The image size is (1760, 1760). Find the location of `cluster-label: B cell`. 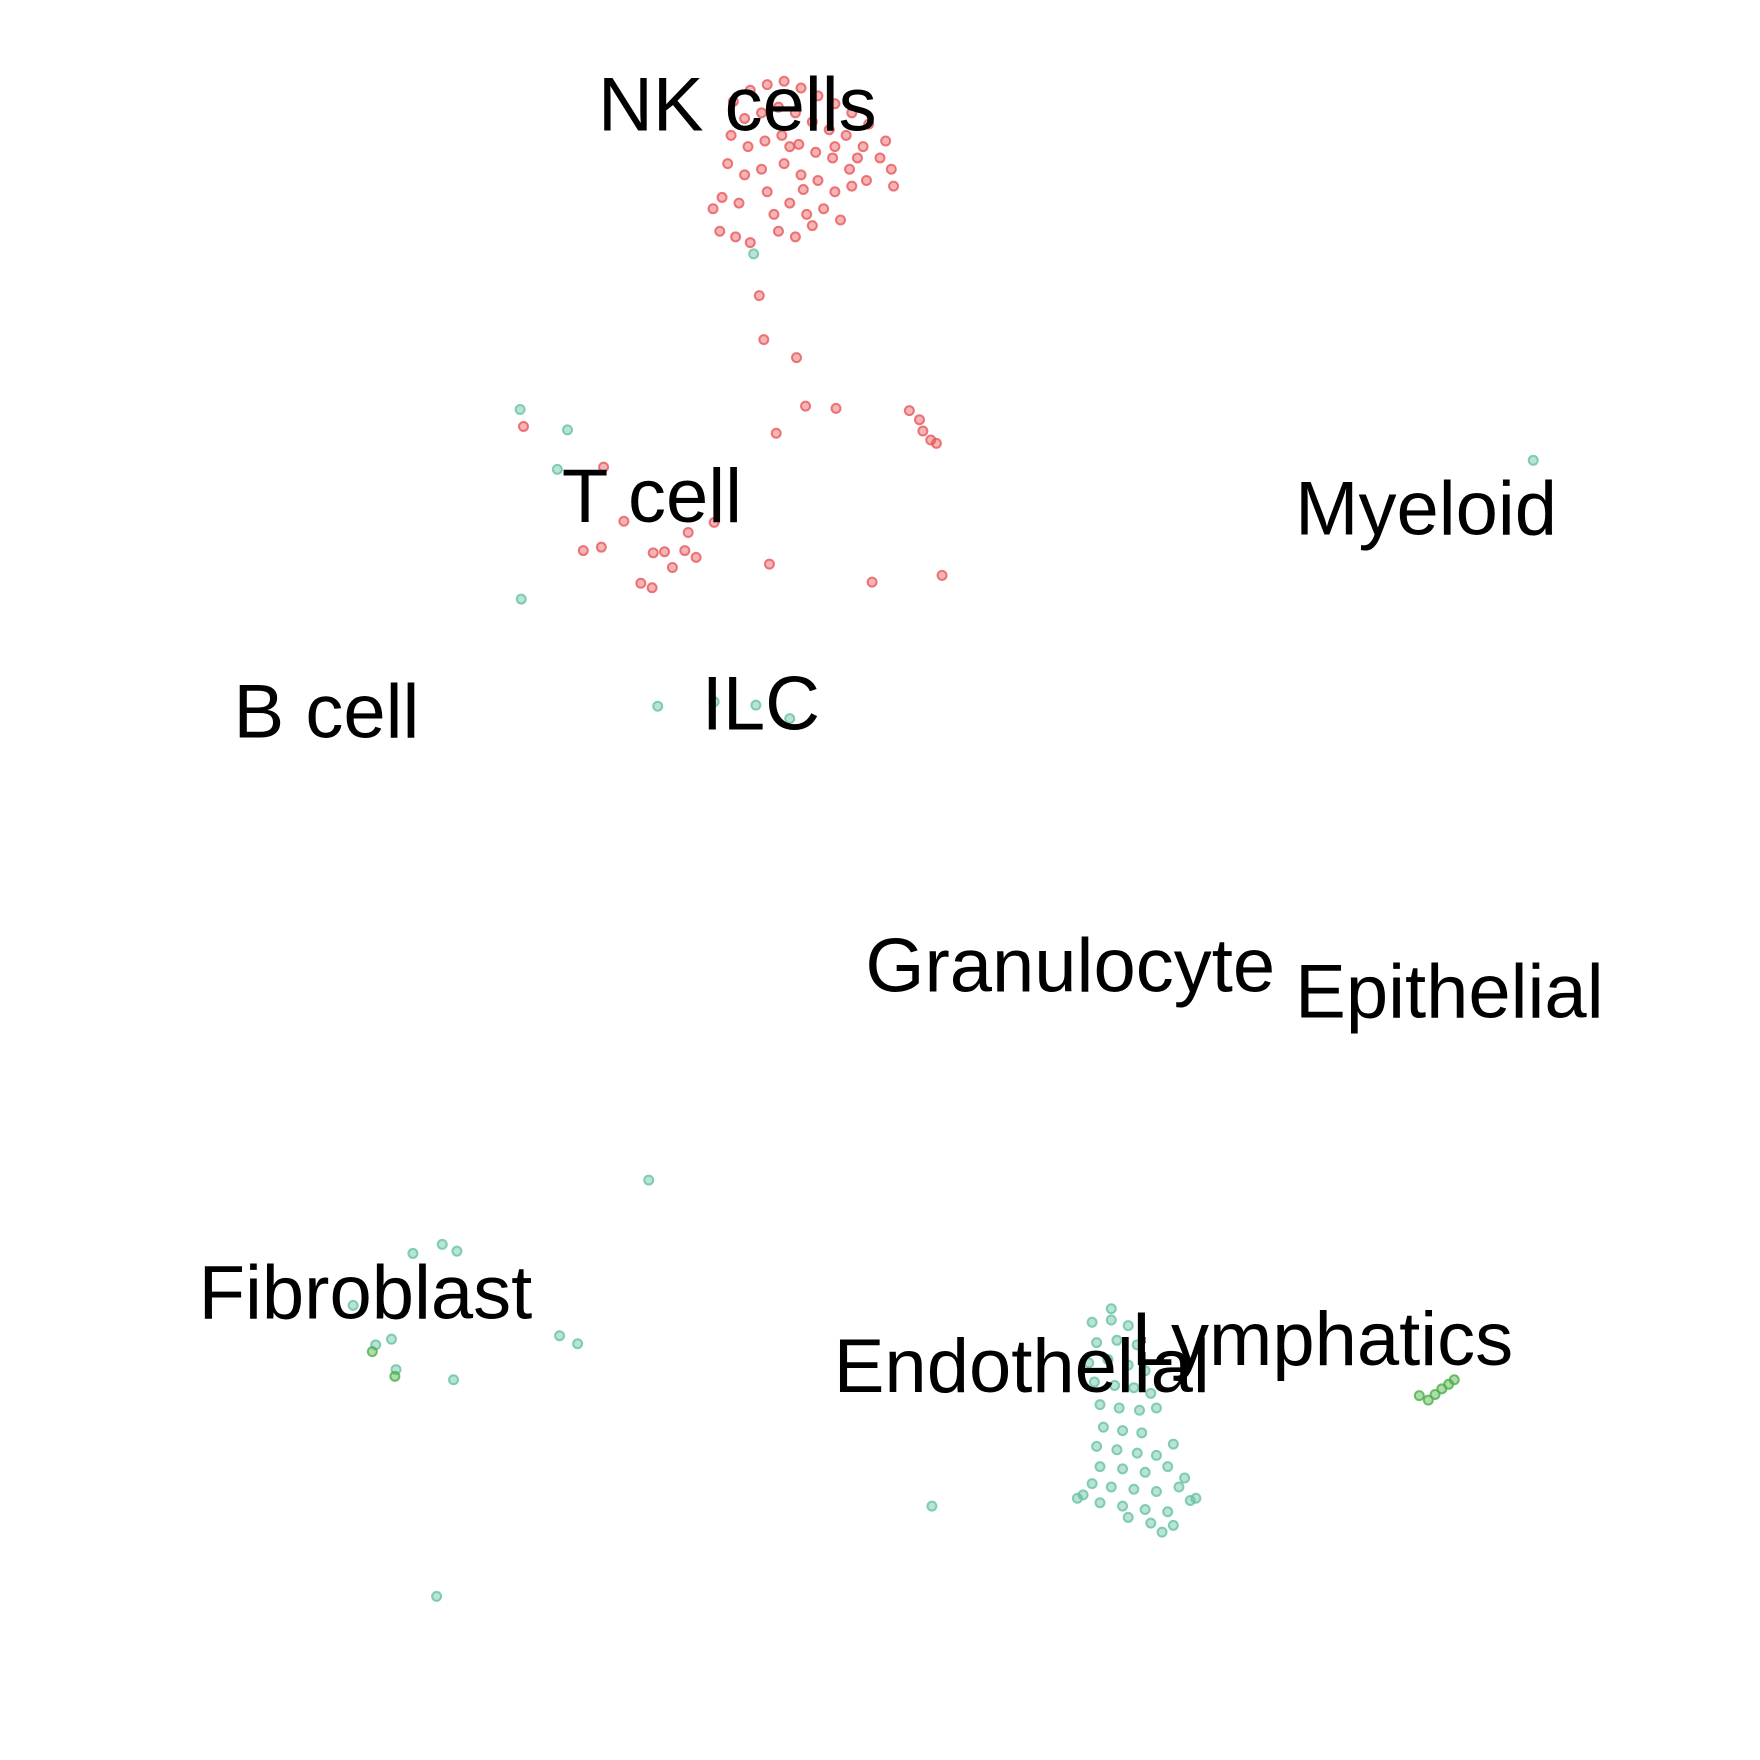

cluster-label: B cell is located at coordinates (327, 712).